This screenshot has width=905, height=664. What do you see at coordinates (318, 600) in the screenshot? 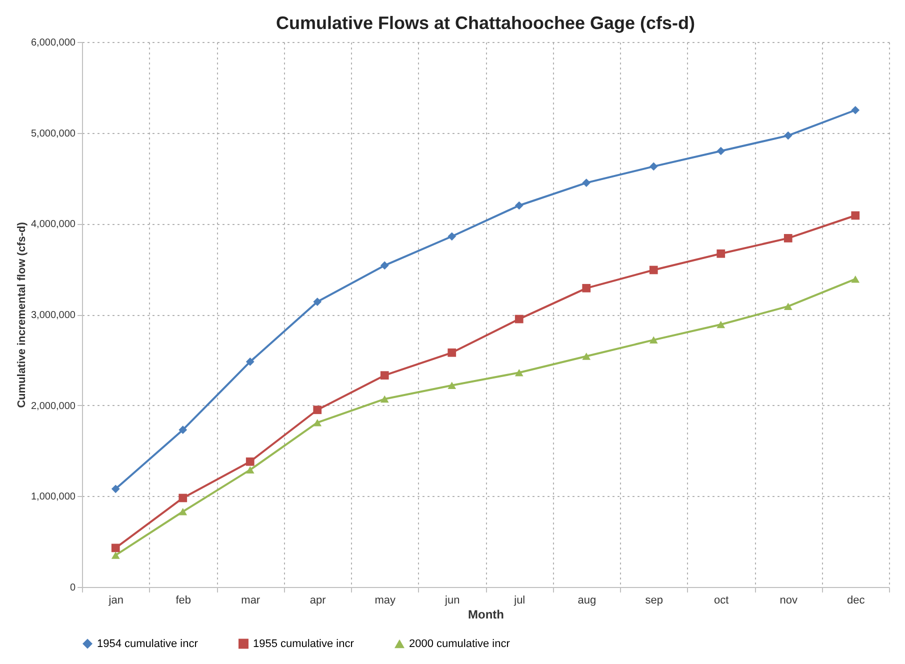
I see `x-tick-label: apr` at bounding box center [318, 600].